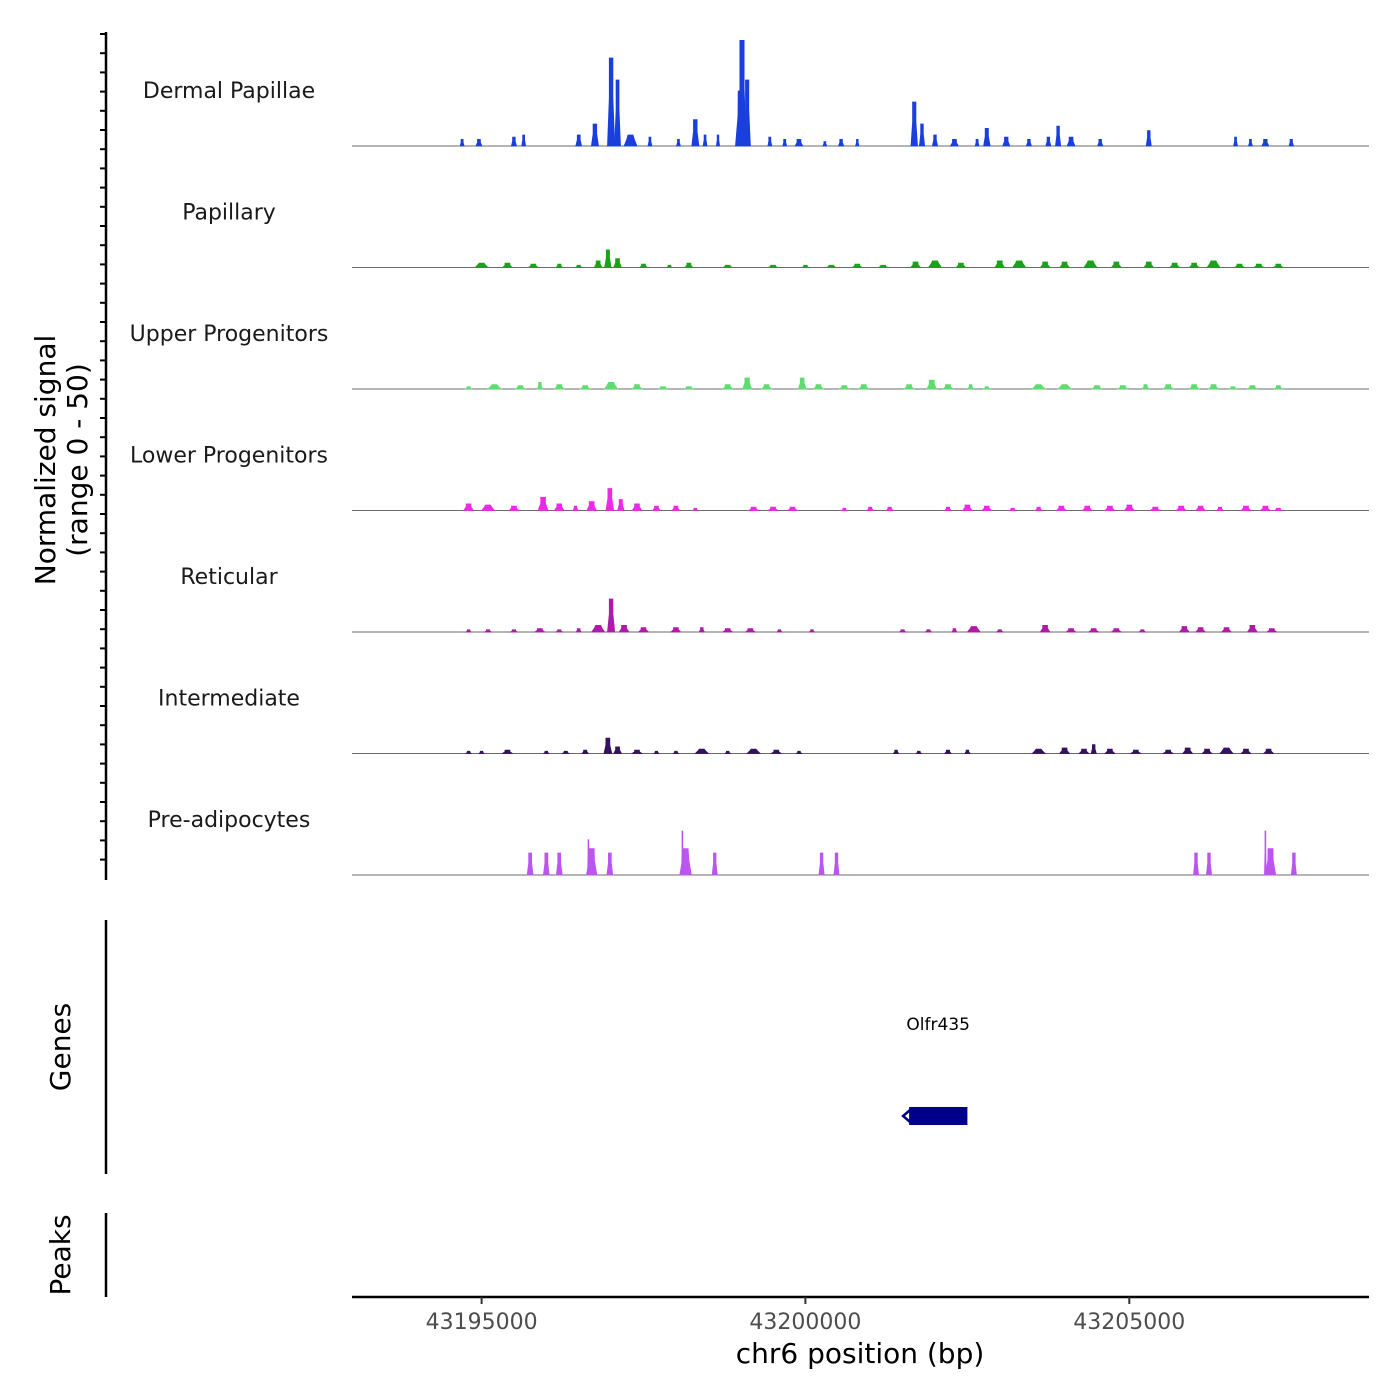  I want to click on x-axis-title: chr6 position (bp), so click(860, 1353).